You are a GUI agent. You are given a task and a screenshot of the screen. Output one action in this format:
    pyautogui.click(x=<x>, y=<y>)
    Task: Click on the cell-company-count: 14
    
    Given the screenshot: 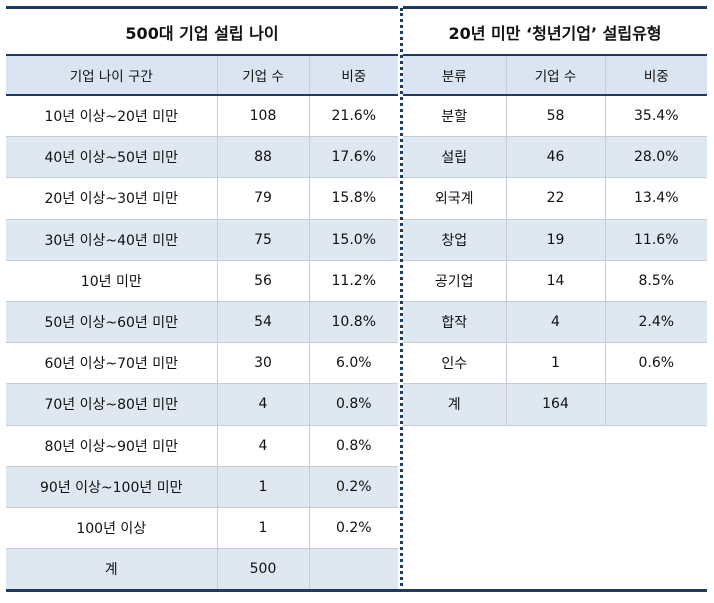 What is the action you would take?
    pyautogui.click(x=555, y=281)
    